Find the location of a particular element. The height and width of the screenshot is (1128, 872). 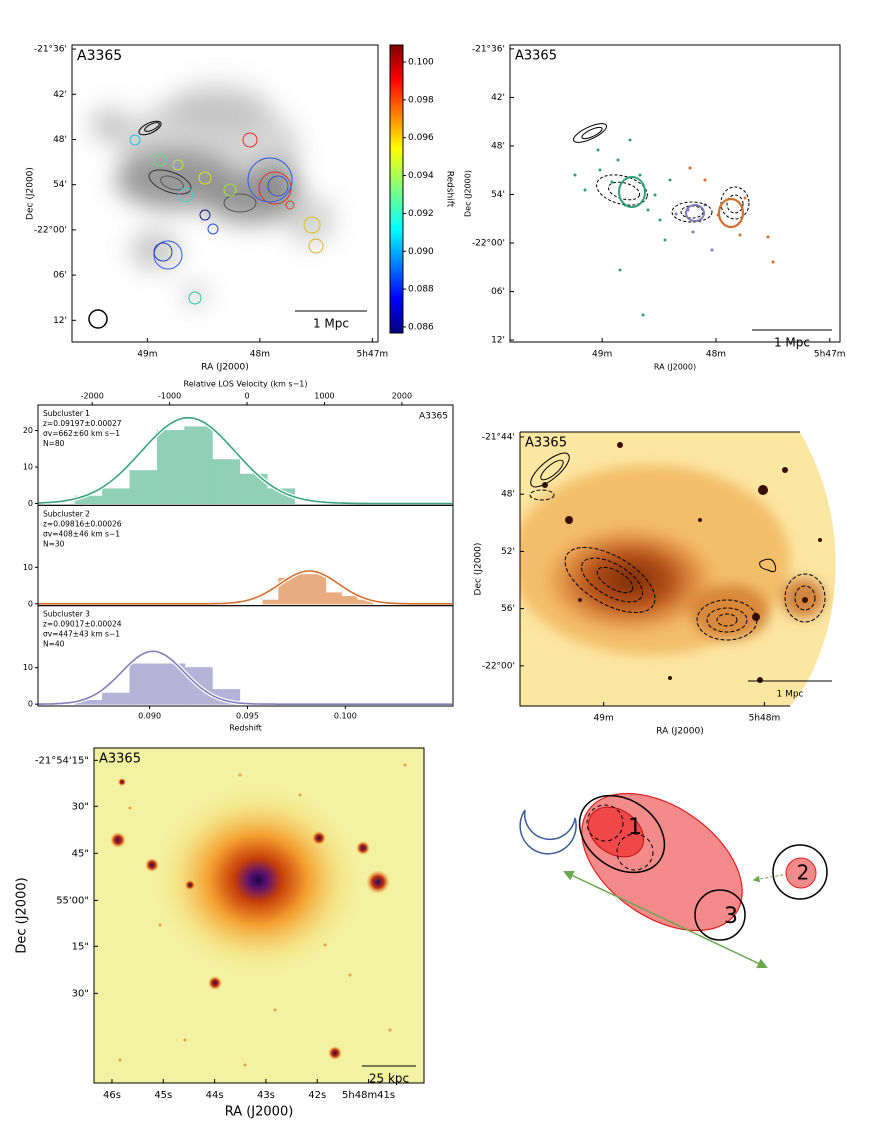

colorbar-tick-label: 0.090 is located at coordinates (421, 252).